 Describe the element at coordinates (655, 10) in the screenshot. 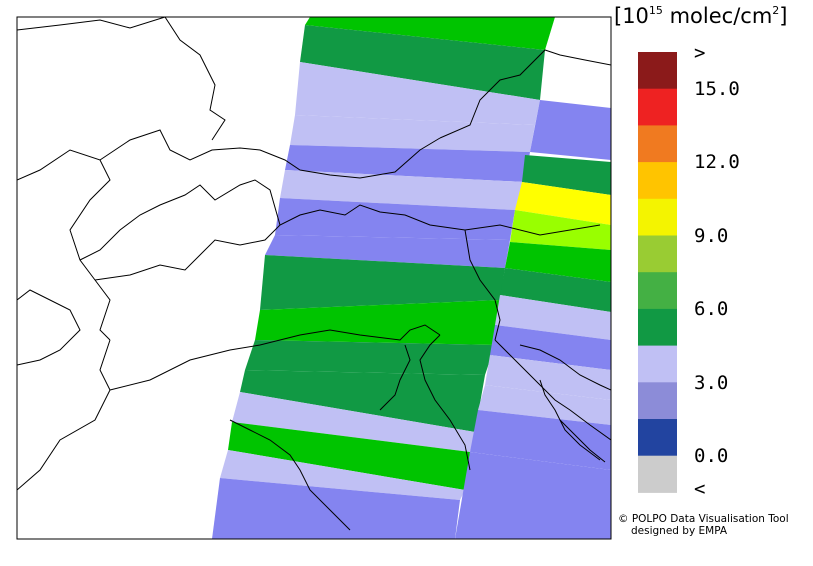

I see `unit-exponent: 15` at that location.